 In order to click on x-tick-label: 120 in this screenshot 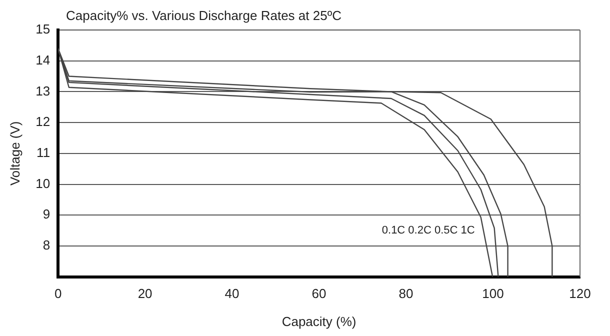, I will do `click(580, 294)`.